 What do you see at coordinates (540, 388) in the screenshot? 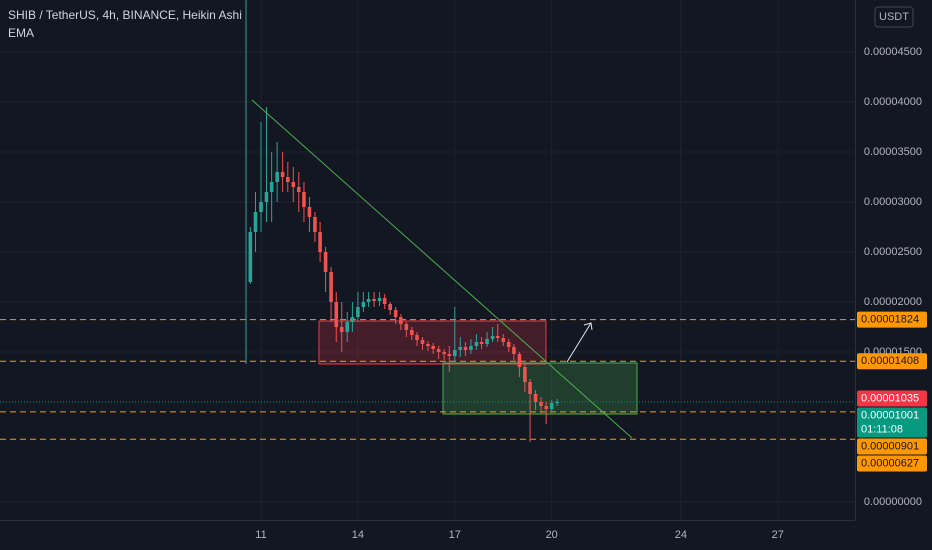
I see `support-box` at bounding box center [540, 388].